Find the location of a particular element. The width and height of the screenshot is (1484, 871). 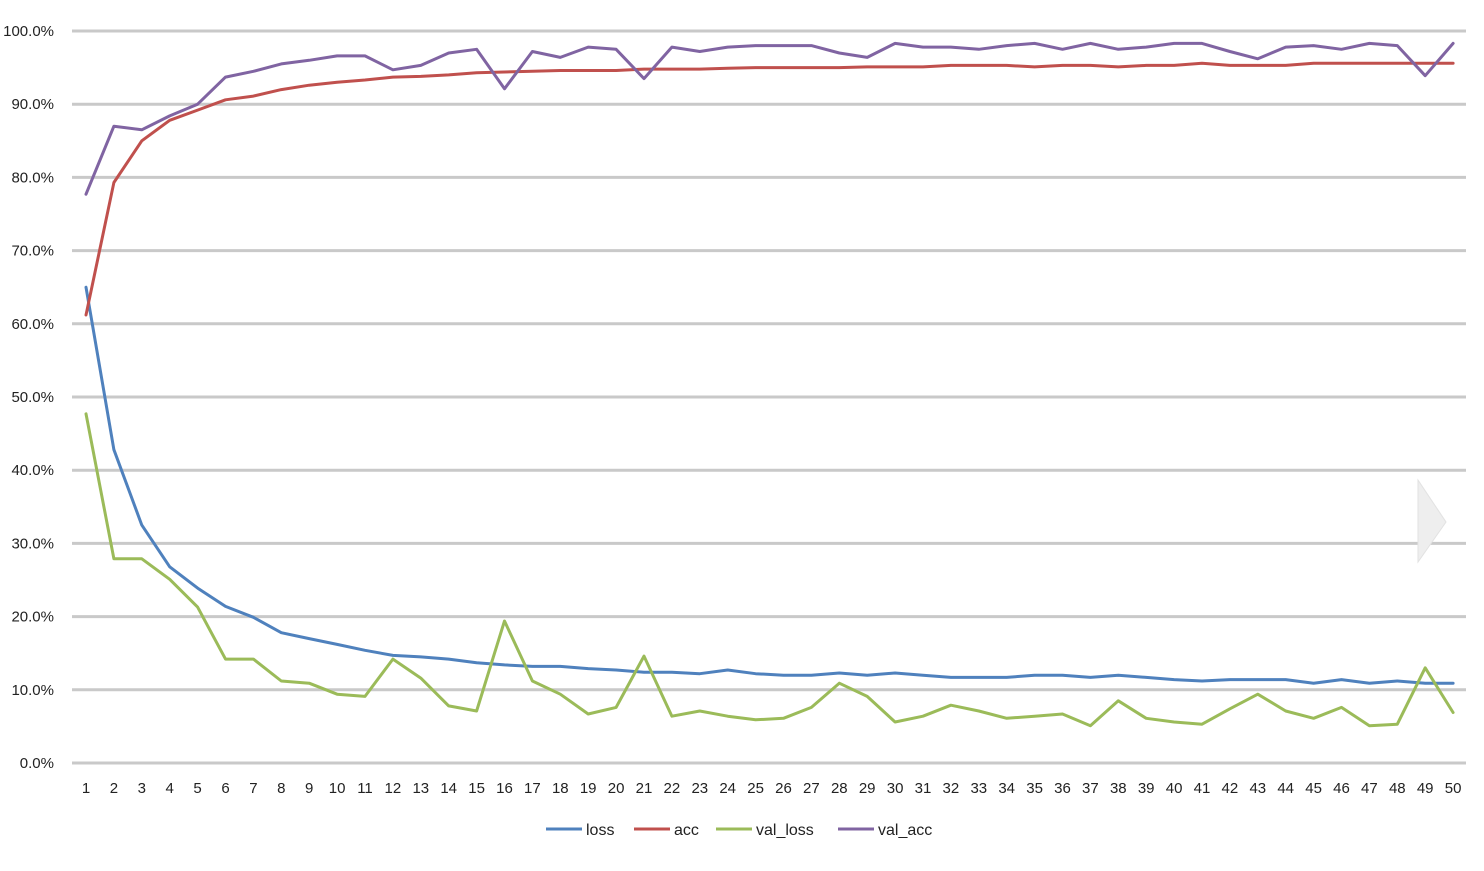

y-tick-label: 50.0% is located at coordinates (32, 397).